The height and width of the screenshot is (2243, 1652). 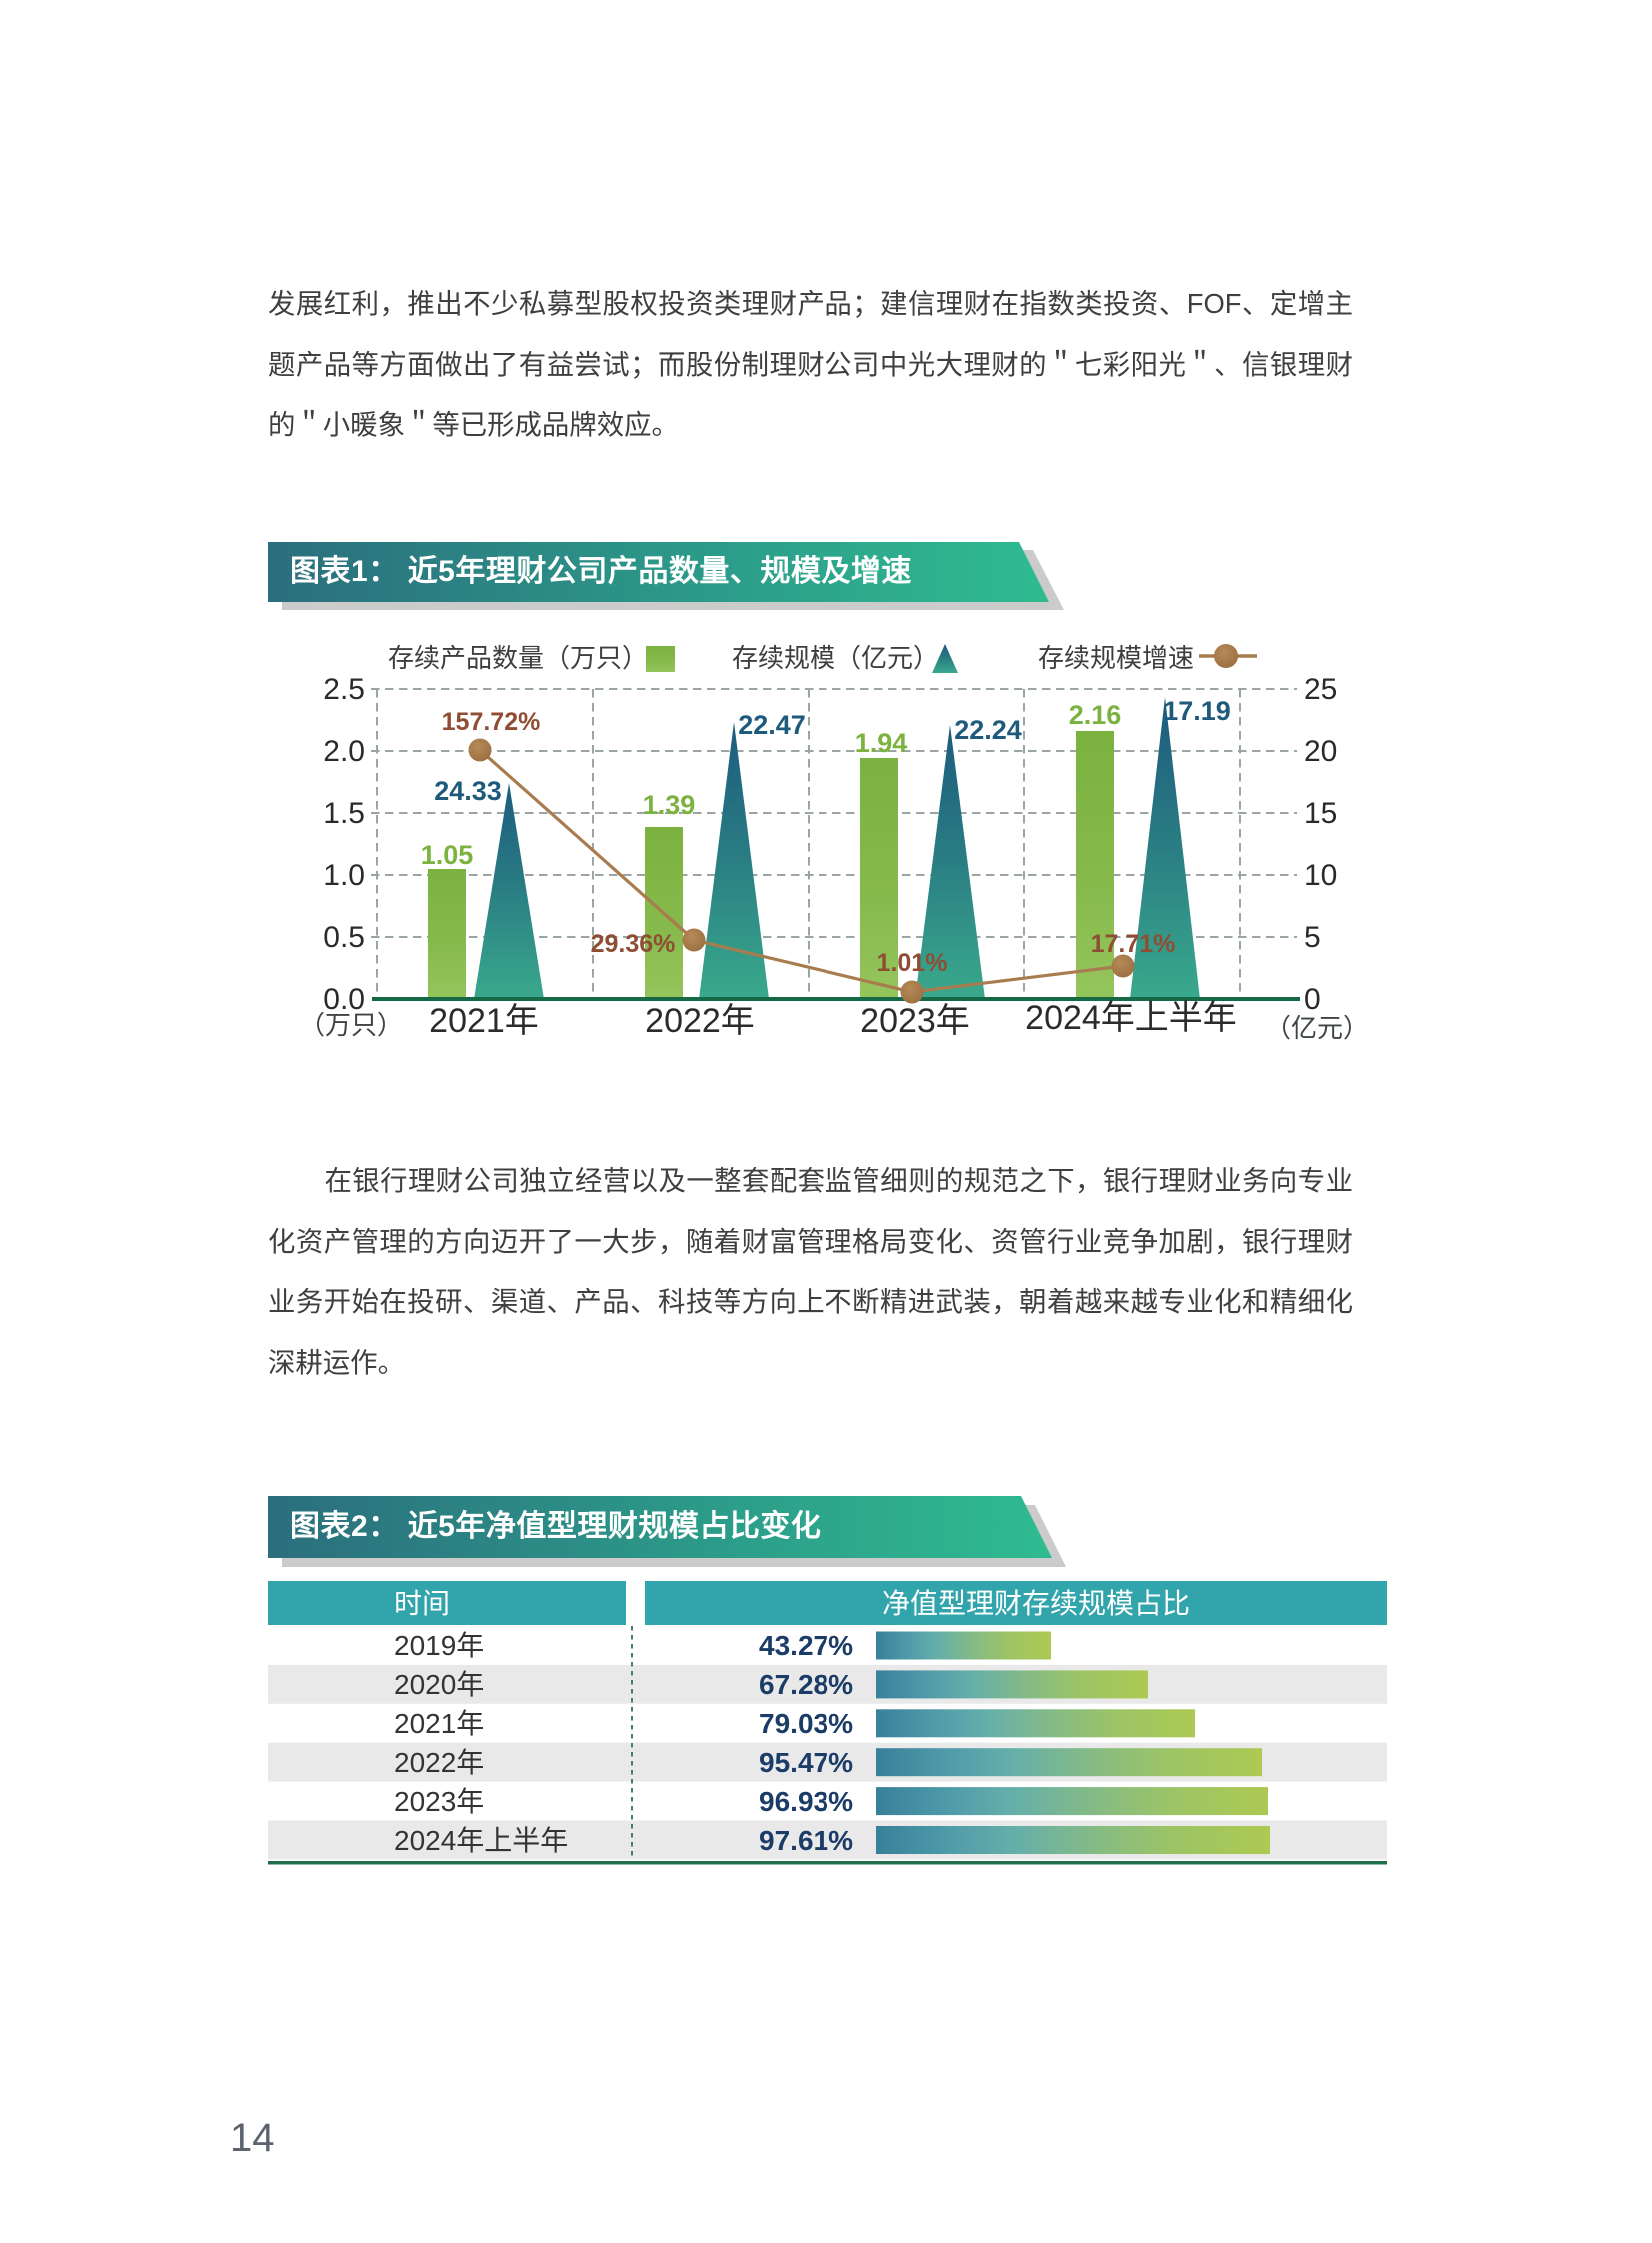 What do you see at coordinates (518, 658) in the screenshot?
I see `svg-text: 存续产品数量（万只）` at bounding box center [518, 658].